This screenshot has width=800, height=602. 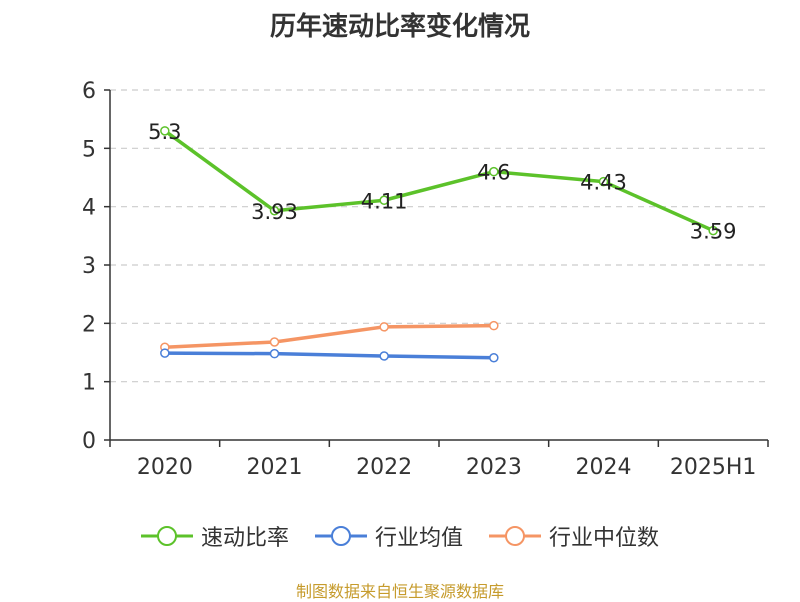 I want to click on y-tick-label: 3, so click(x=89, y=266).